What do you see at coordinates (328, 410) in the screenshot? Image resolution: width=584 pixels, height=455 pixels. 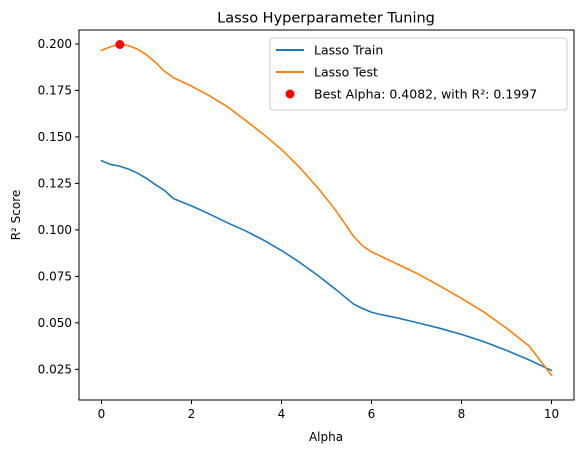 I see `x-axis: 0 2 4 6 8 10` at bounding box center [328, 410].